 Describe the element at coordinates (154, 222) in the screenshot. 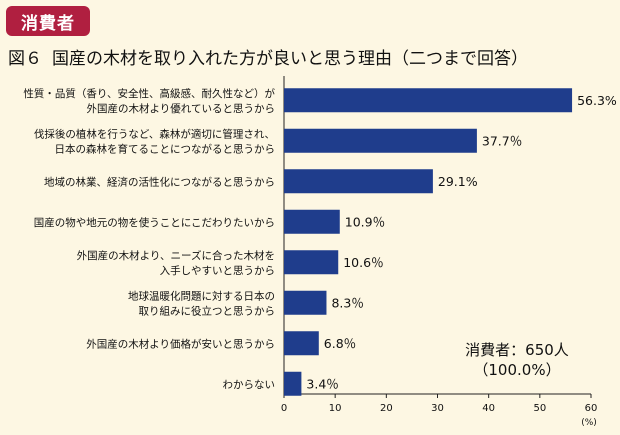

I see `category-label: 国産の物や地元の物を使うことにこだわりたいから` at that location.